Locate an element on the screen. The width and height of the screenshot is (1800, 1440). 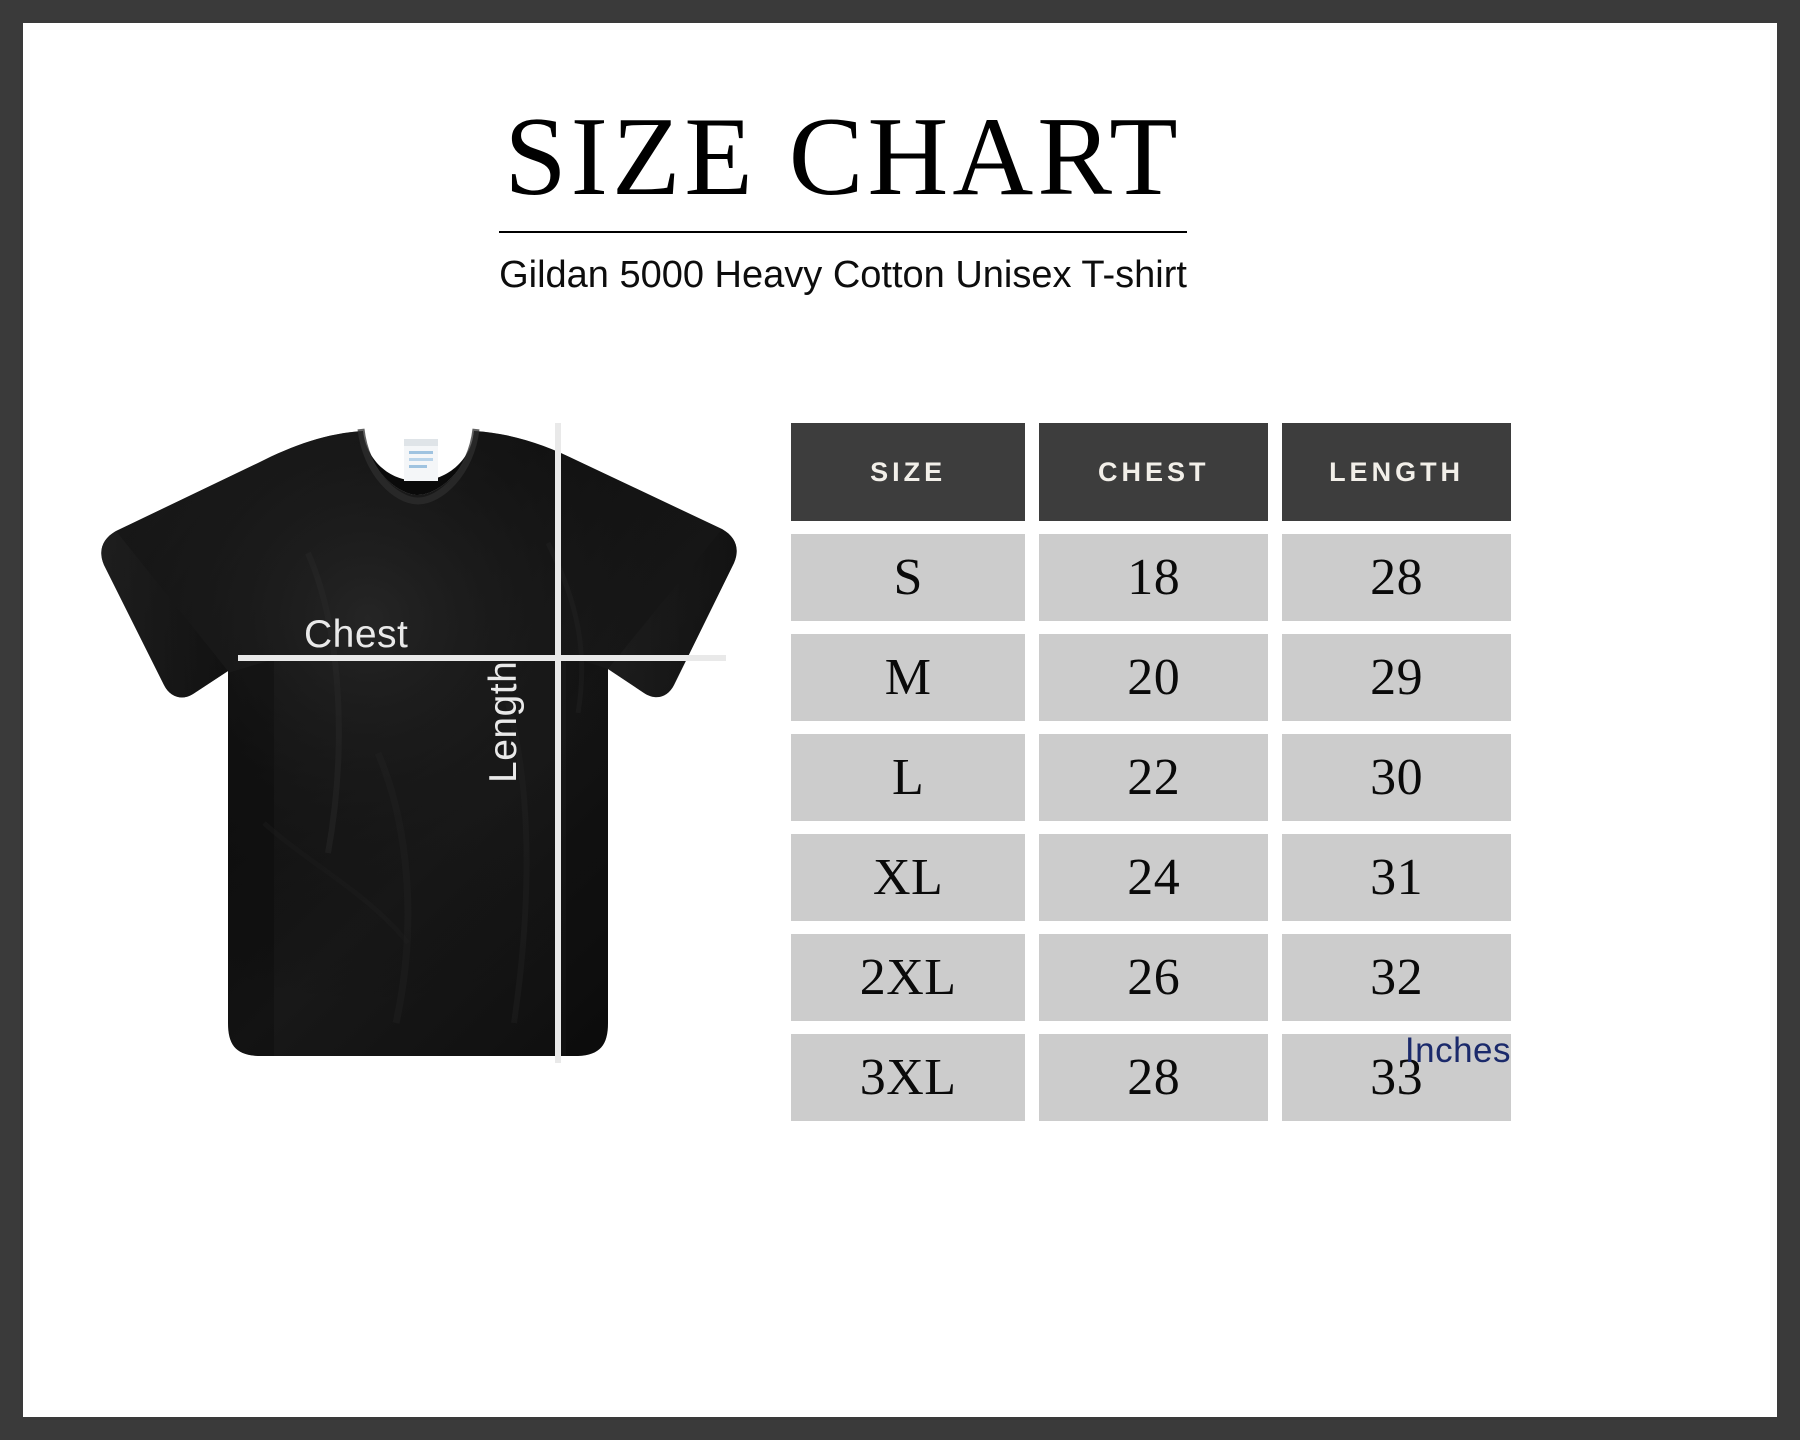
cell-chest: 22 is located at coordinates (1154, 777).